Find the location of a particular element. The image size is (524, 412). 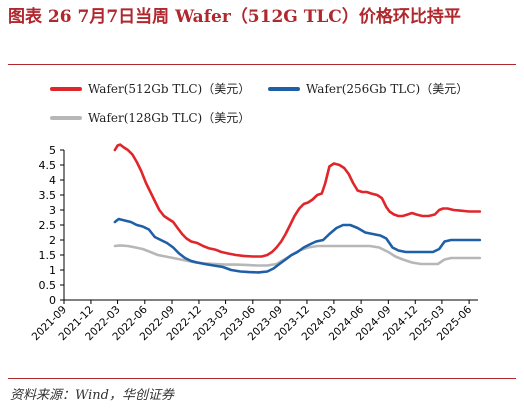

y-tick-label: 5 is located at coordinates (52, 150).